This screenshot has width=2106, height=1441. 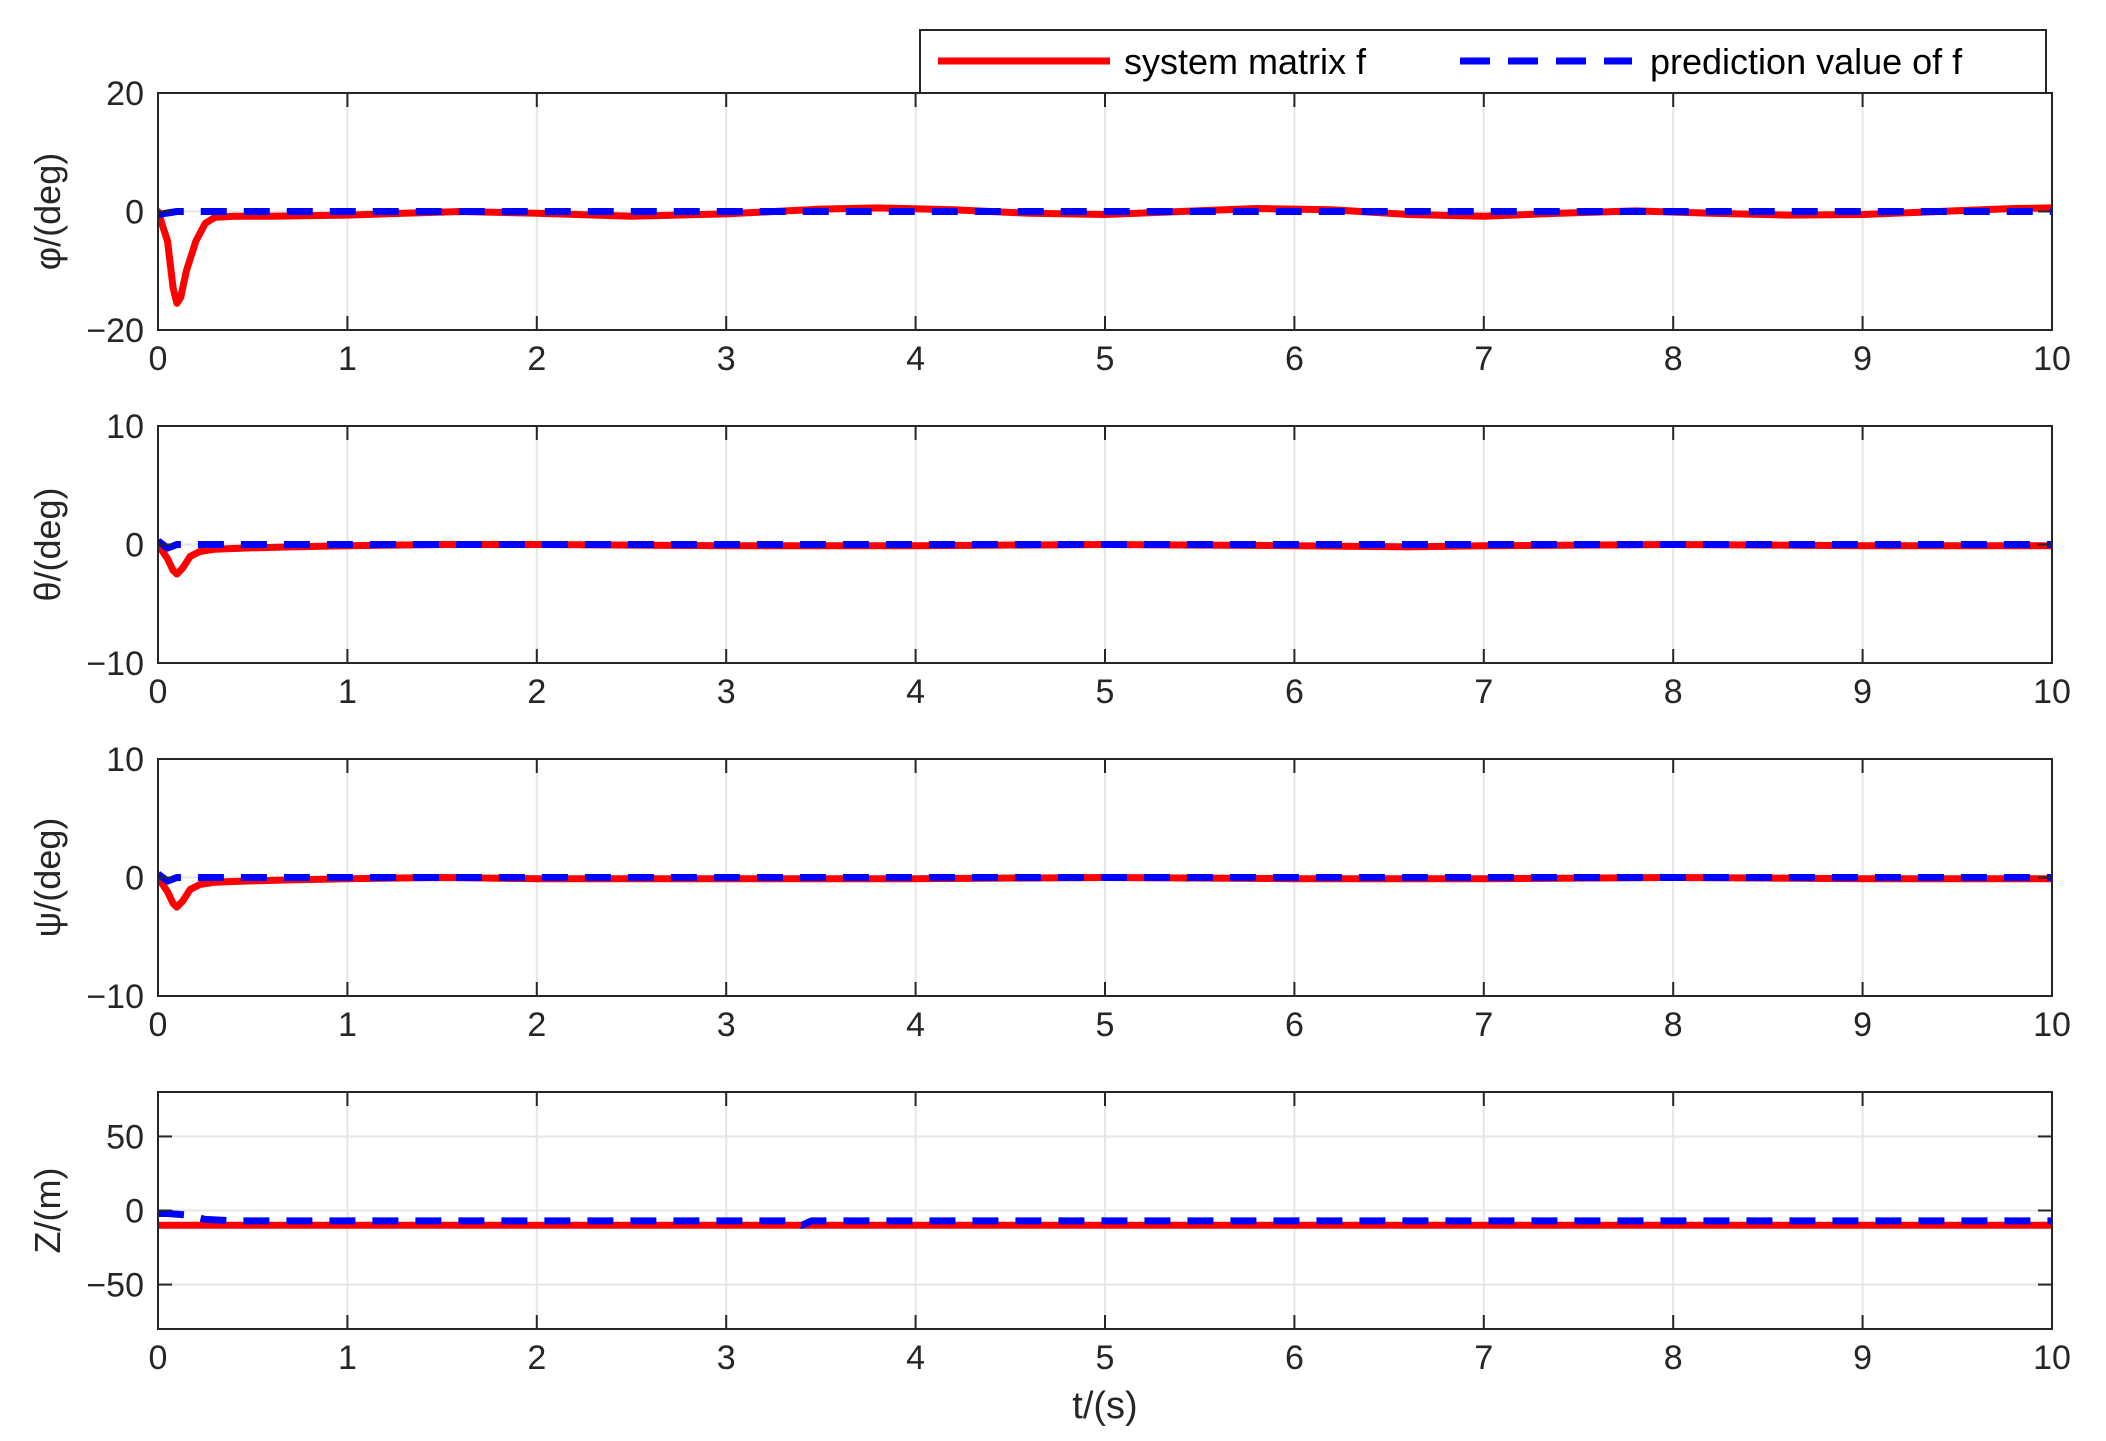 I want to click on y-tick-label: 50, so click(x=125, y=1137).